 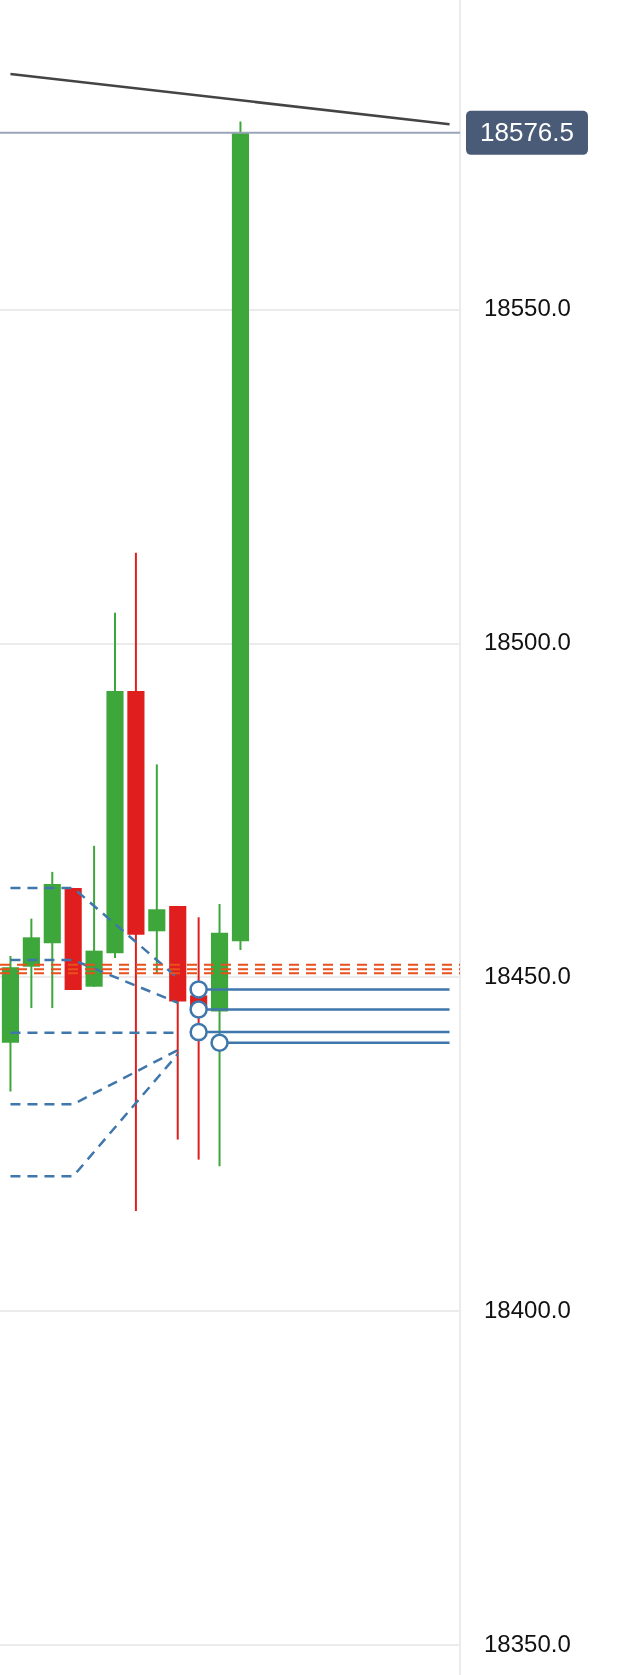 I want to click on y-tick-label: 18350.0, so click(x=527, y=1643).